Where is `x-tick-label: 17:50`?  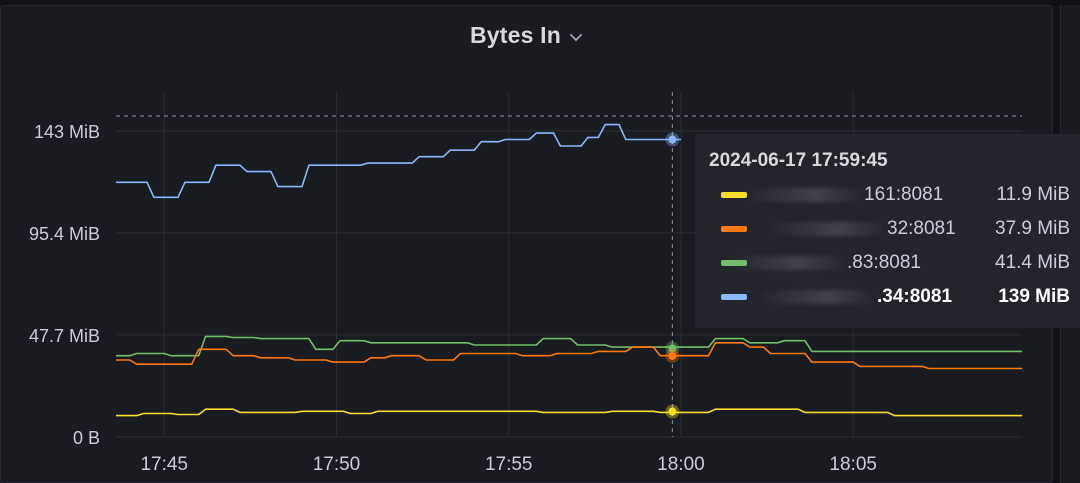
x-tick-label: 17:50 is located at coordinates (337, 464).